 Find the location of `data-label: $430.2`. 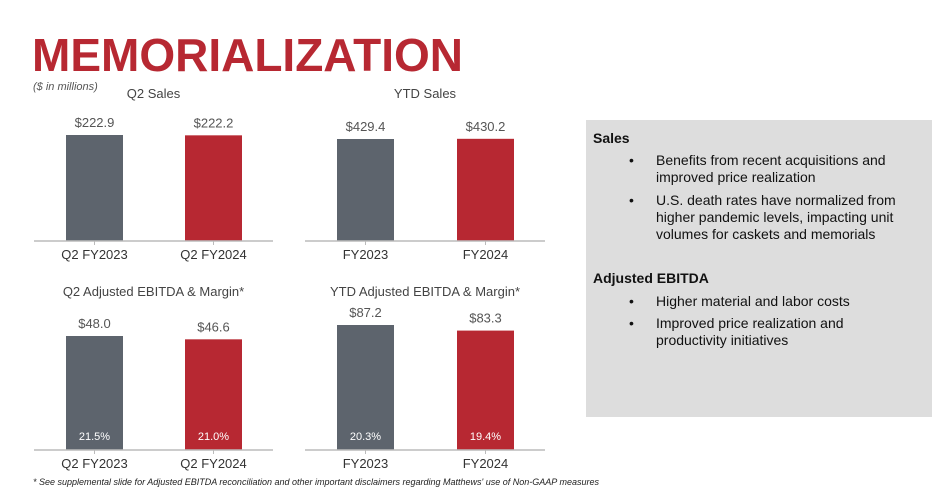

data-label: $430.2 is located at coordinates (486, 126).